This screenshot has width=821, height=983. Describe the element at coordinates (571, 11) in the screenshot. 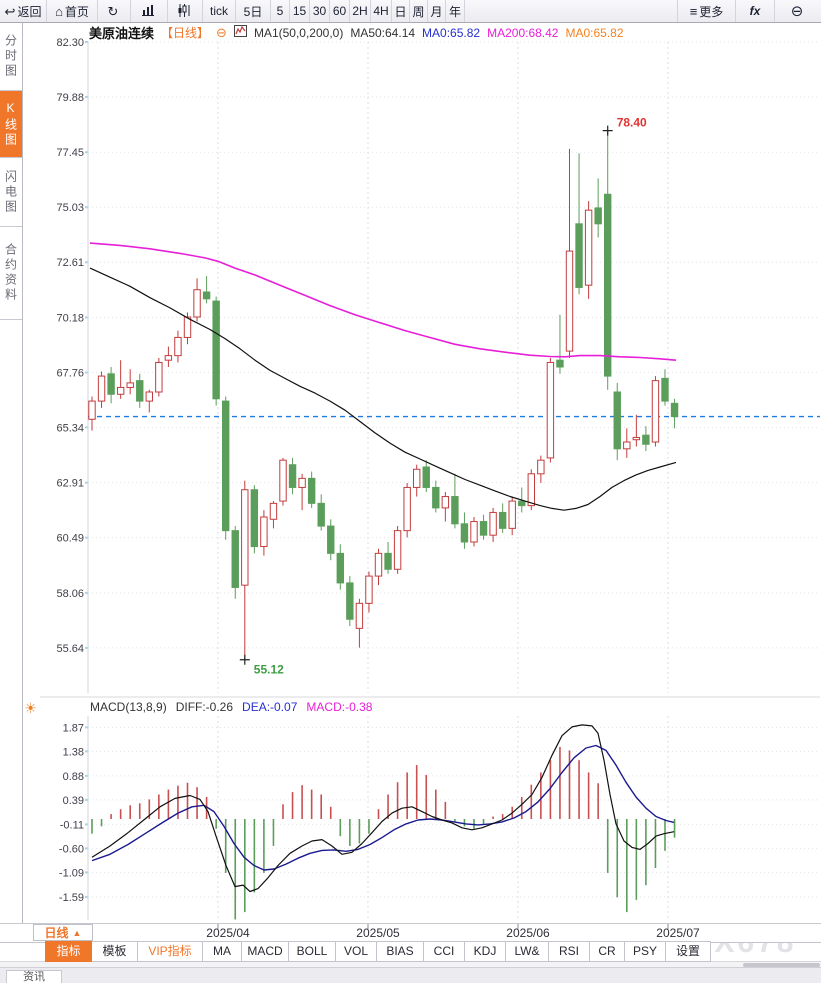

I see `toolbar-spacer` at that location.